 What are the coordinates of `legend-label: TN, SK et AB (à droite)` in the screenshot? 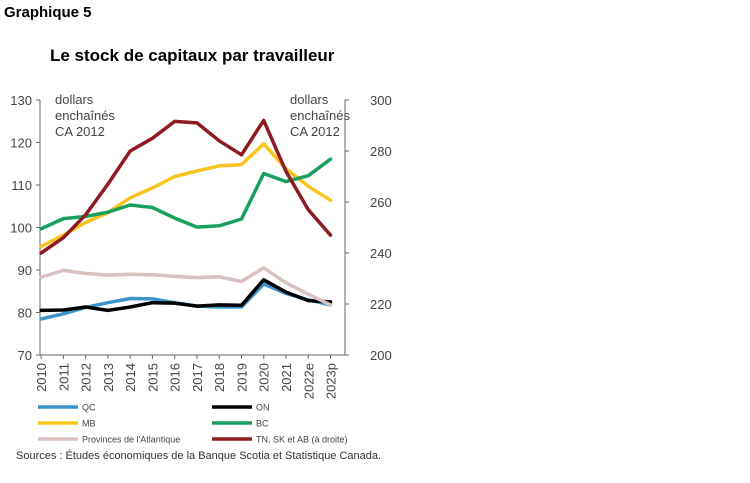 It's located at (302, 440).